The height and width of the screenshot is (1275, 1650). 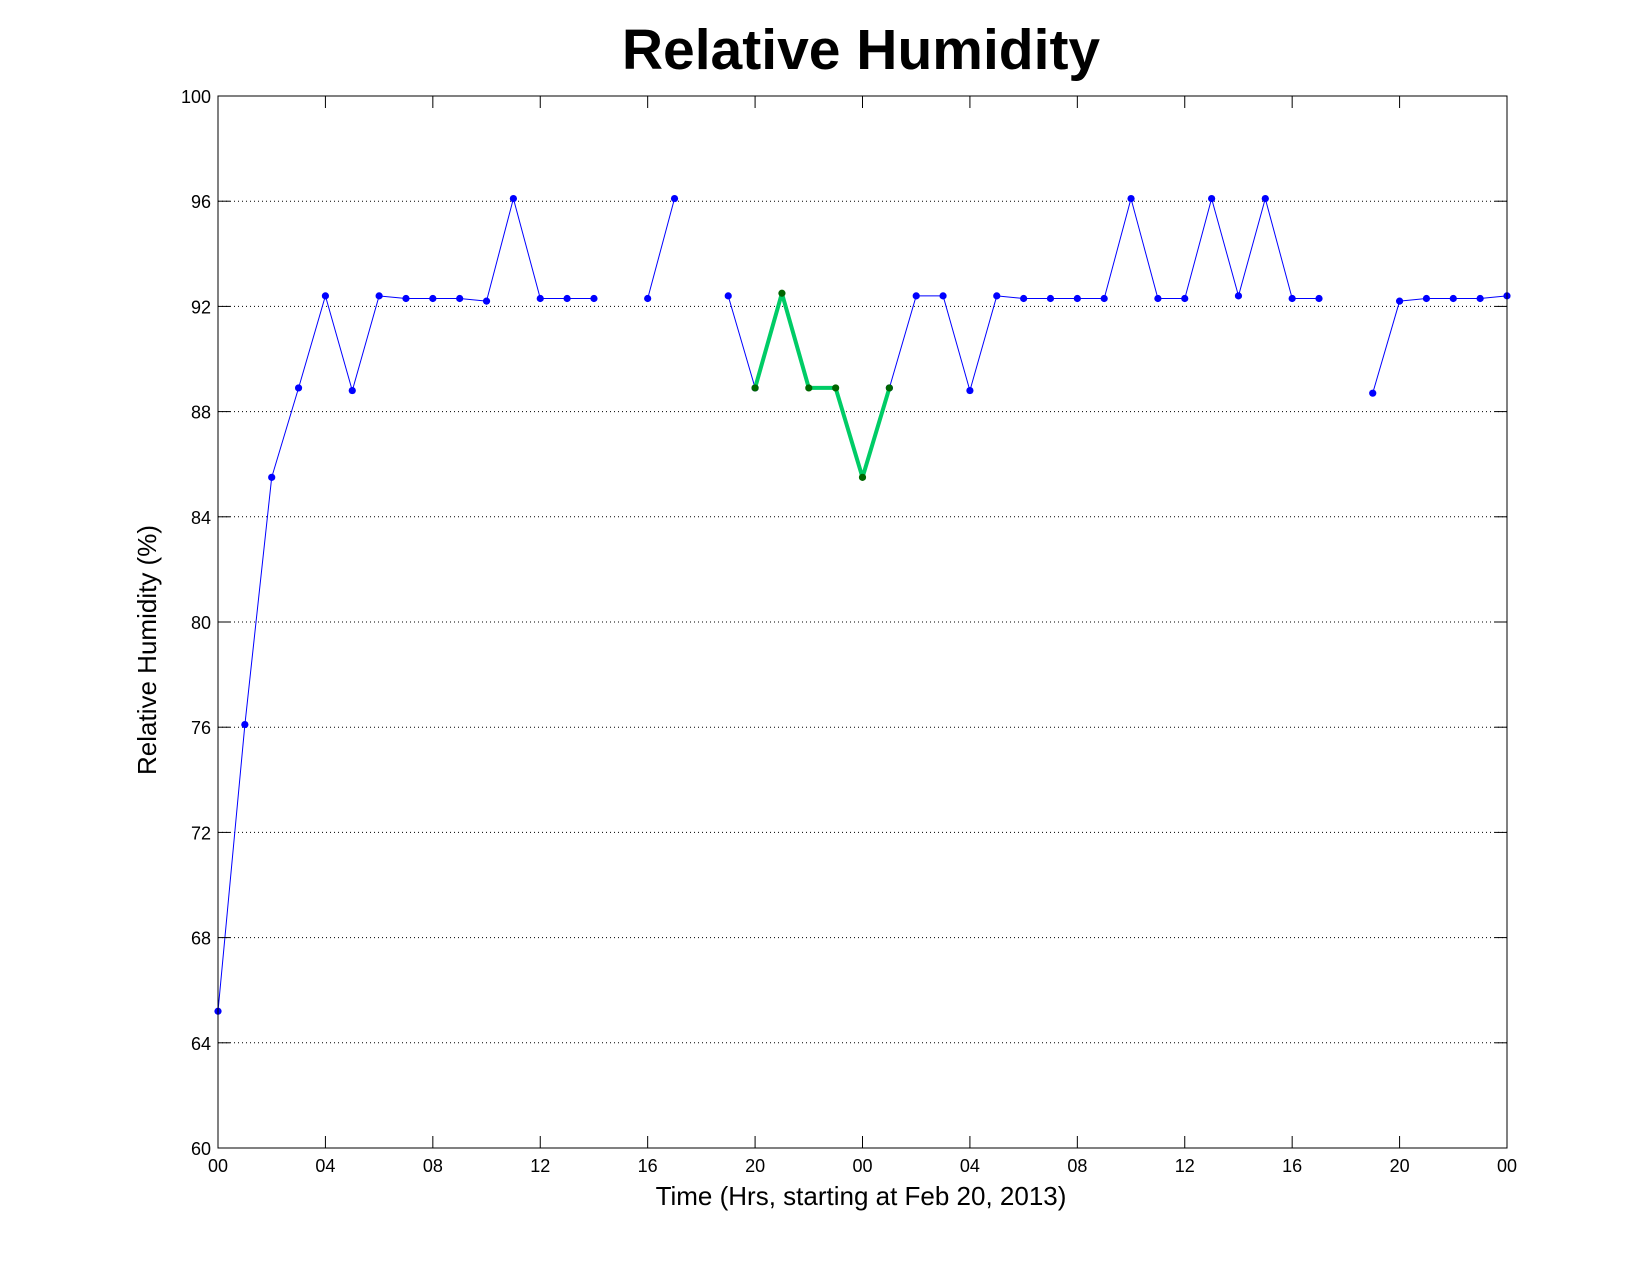 I want to click on y-axis-tick-labels: 60 64 68 72 76 80 84 88 92 96 100, so click(x=196, y=623).